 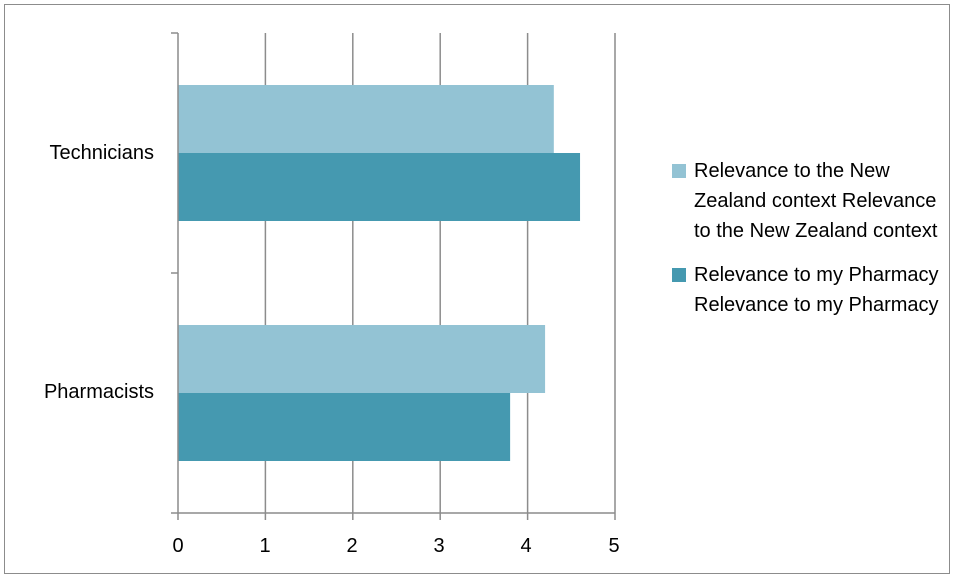 What do you see at coordinates (98, 392) in the screenshot?
I see `category-label-pharmacists: Pharmacists` at bounding box center [98, 392].